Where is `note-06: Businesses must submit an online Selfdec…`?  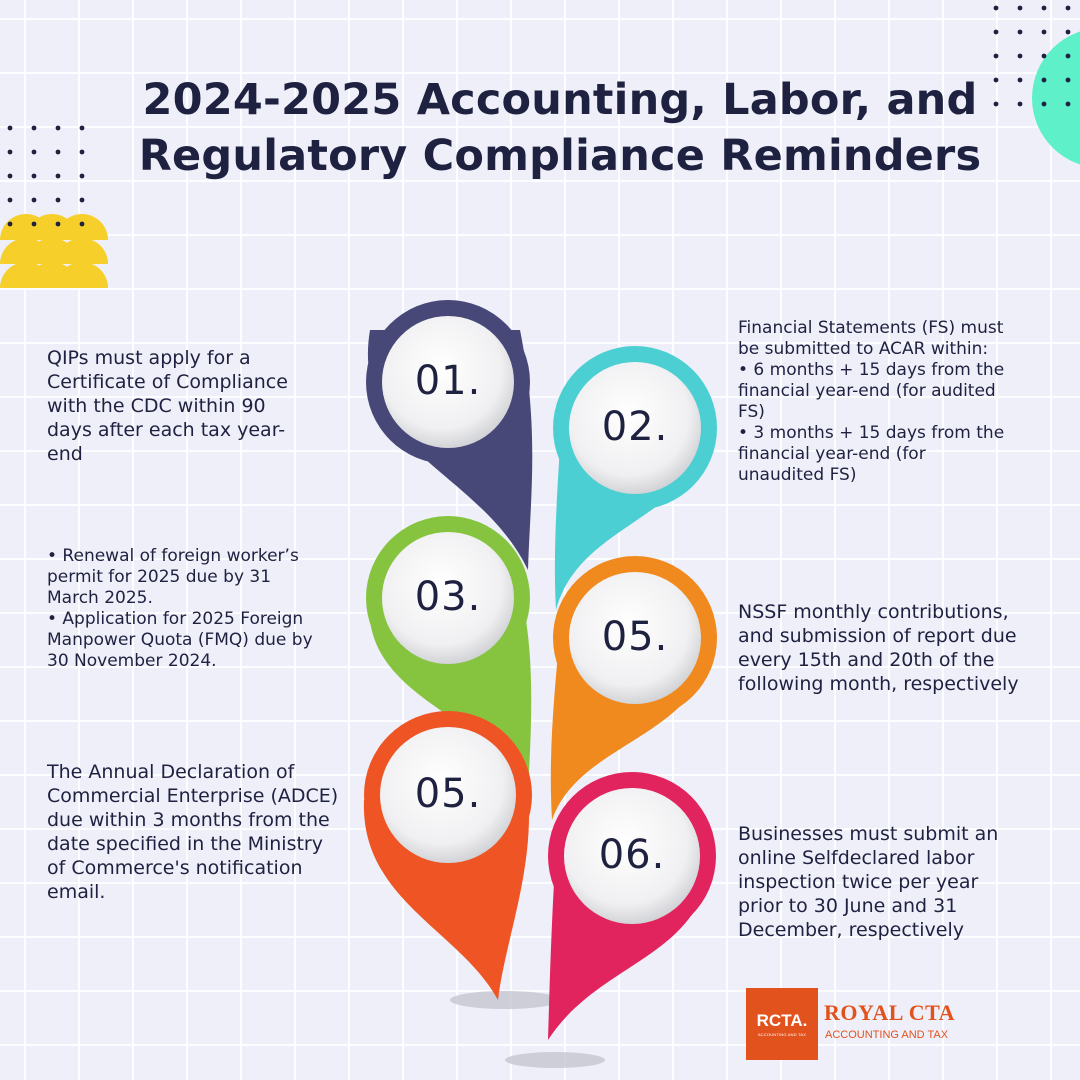 note-06: Businesses must submit an online Selfdec… is located at coordinates (868, 882).